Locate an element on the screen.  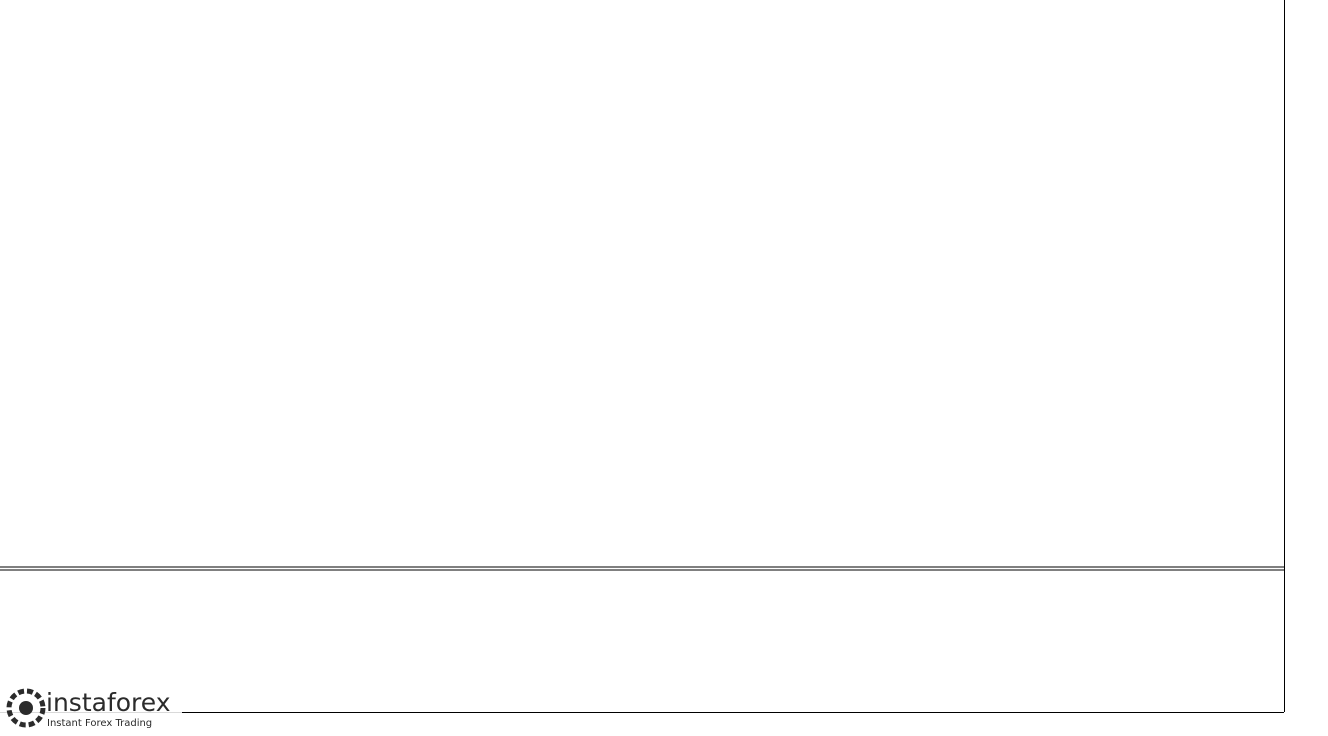
logo-name: instaforex is located at coordinates (108, 702).